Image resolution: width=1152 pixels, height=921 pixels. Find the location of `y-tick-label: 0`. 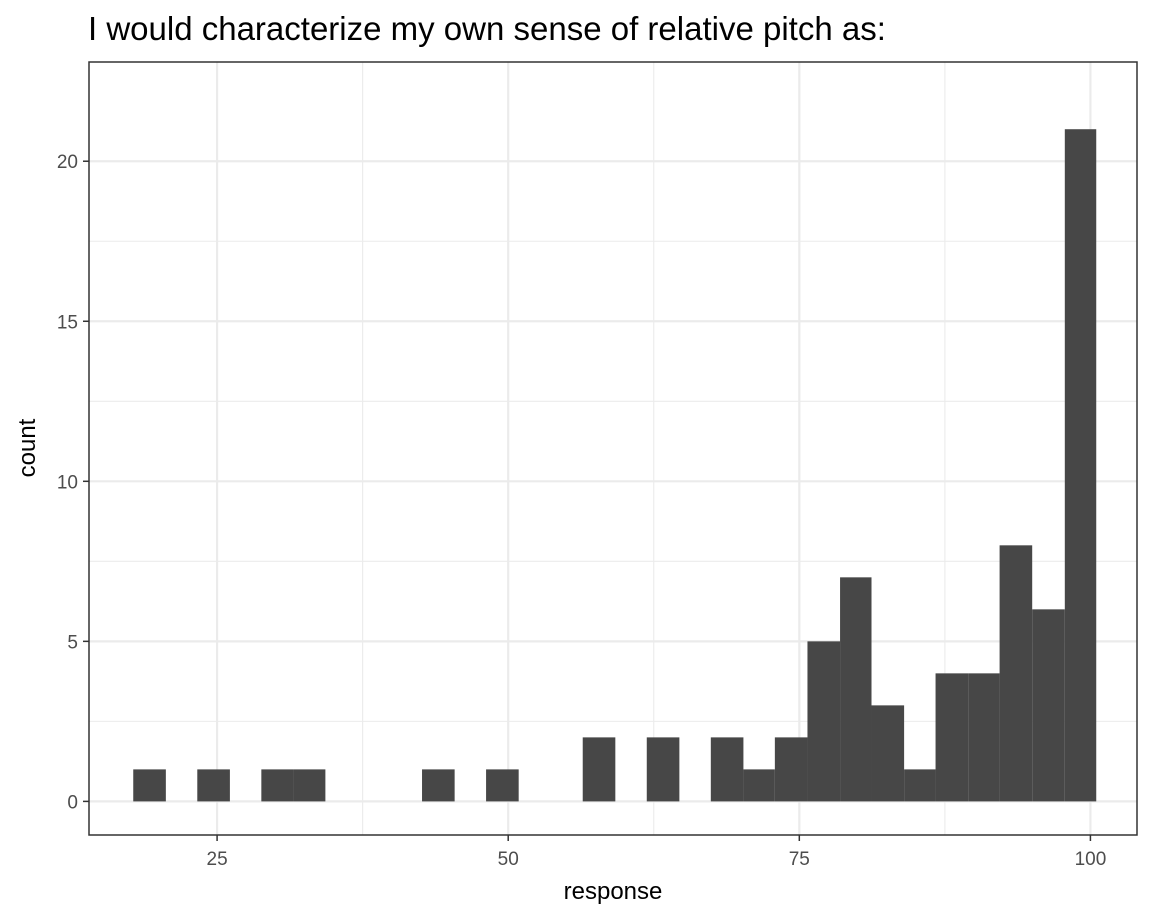

y-tick-label: 0 is located at coordinates (72, 802).